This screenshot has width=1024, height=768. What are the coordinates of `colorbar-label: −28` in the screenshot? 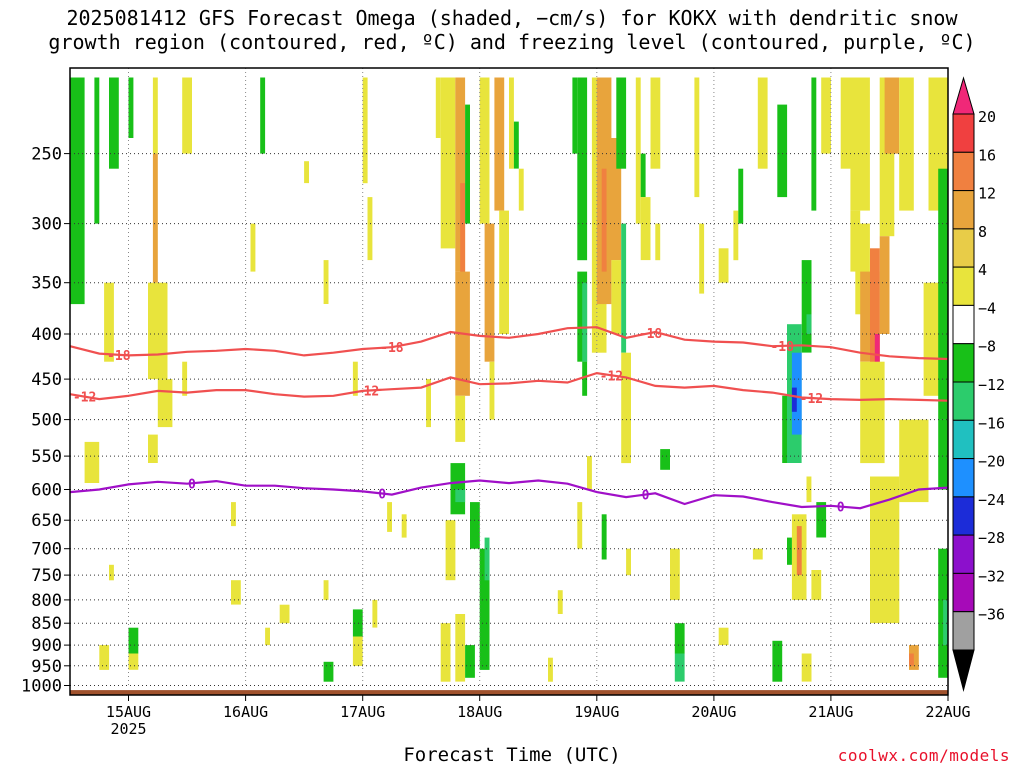 It's located at (991, 538).